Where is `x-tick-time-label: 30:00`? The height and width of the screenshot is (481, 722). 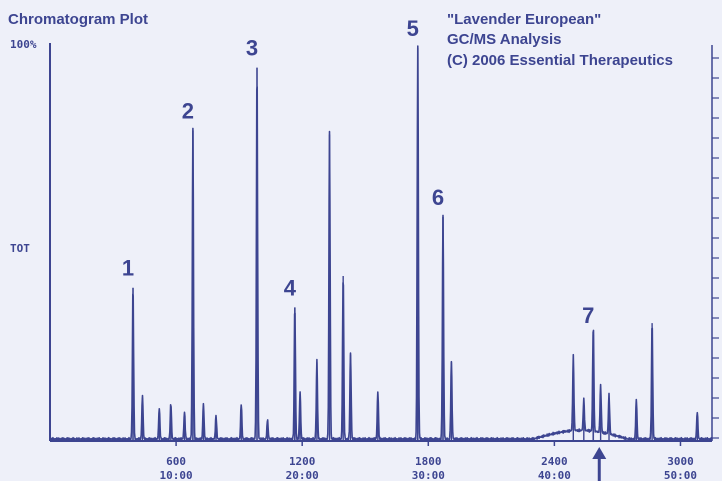
x-tick-time-label: 30:00 is located at coordinates (428, 475).